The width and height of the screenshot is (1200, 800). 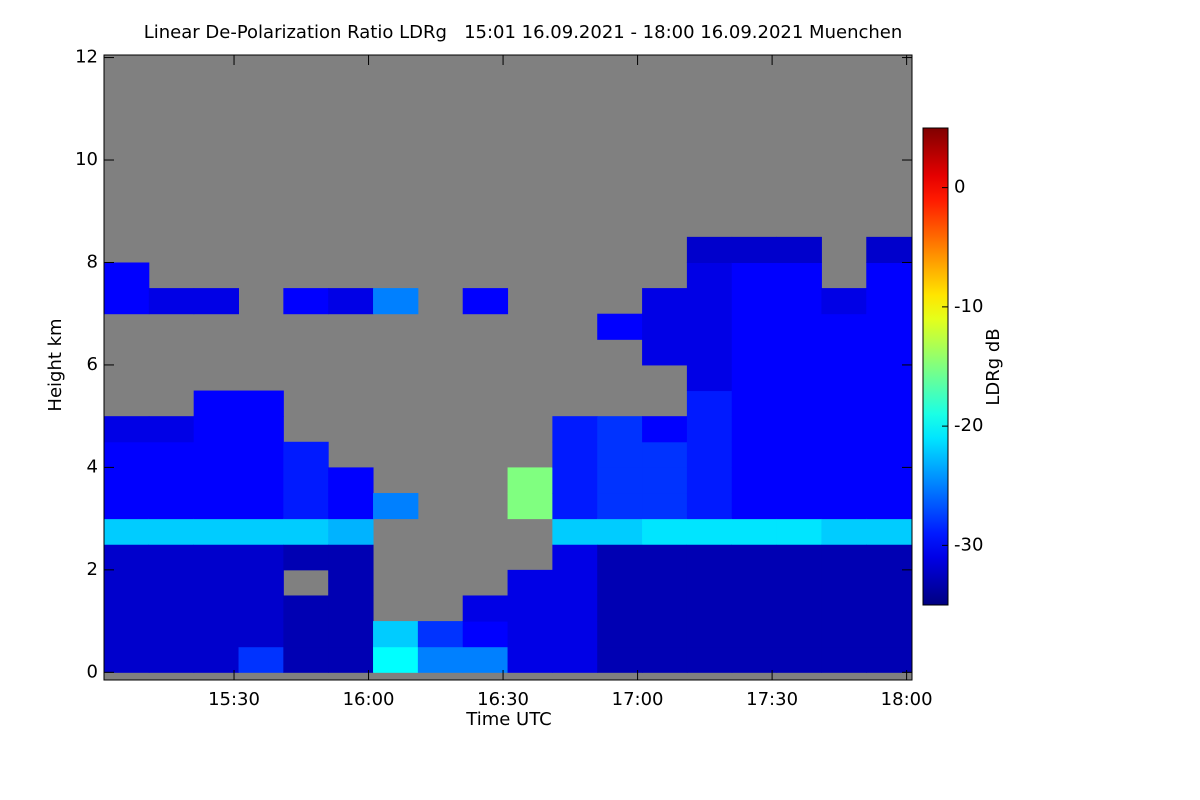 What do you see at coordinates (234, 699) in the screenshot?
I see `x-tick-label: 15:30` at bounding box center [234, 699].